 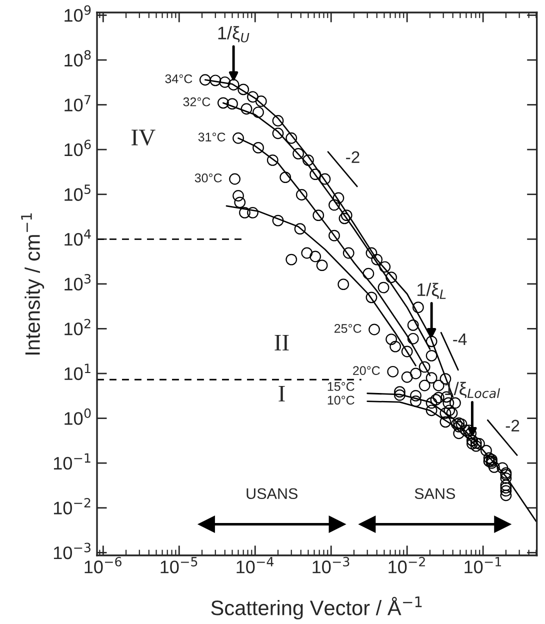 I want to click on annotation: I, so click(x=281, y=394).